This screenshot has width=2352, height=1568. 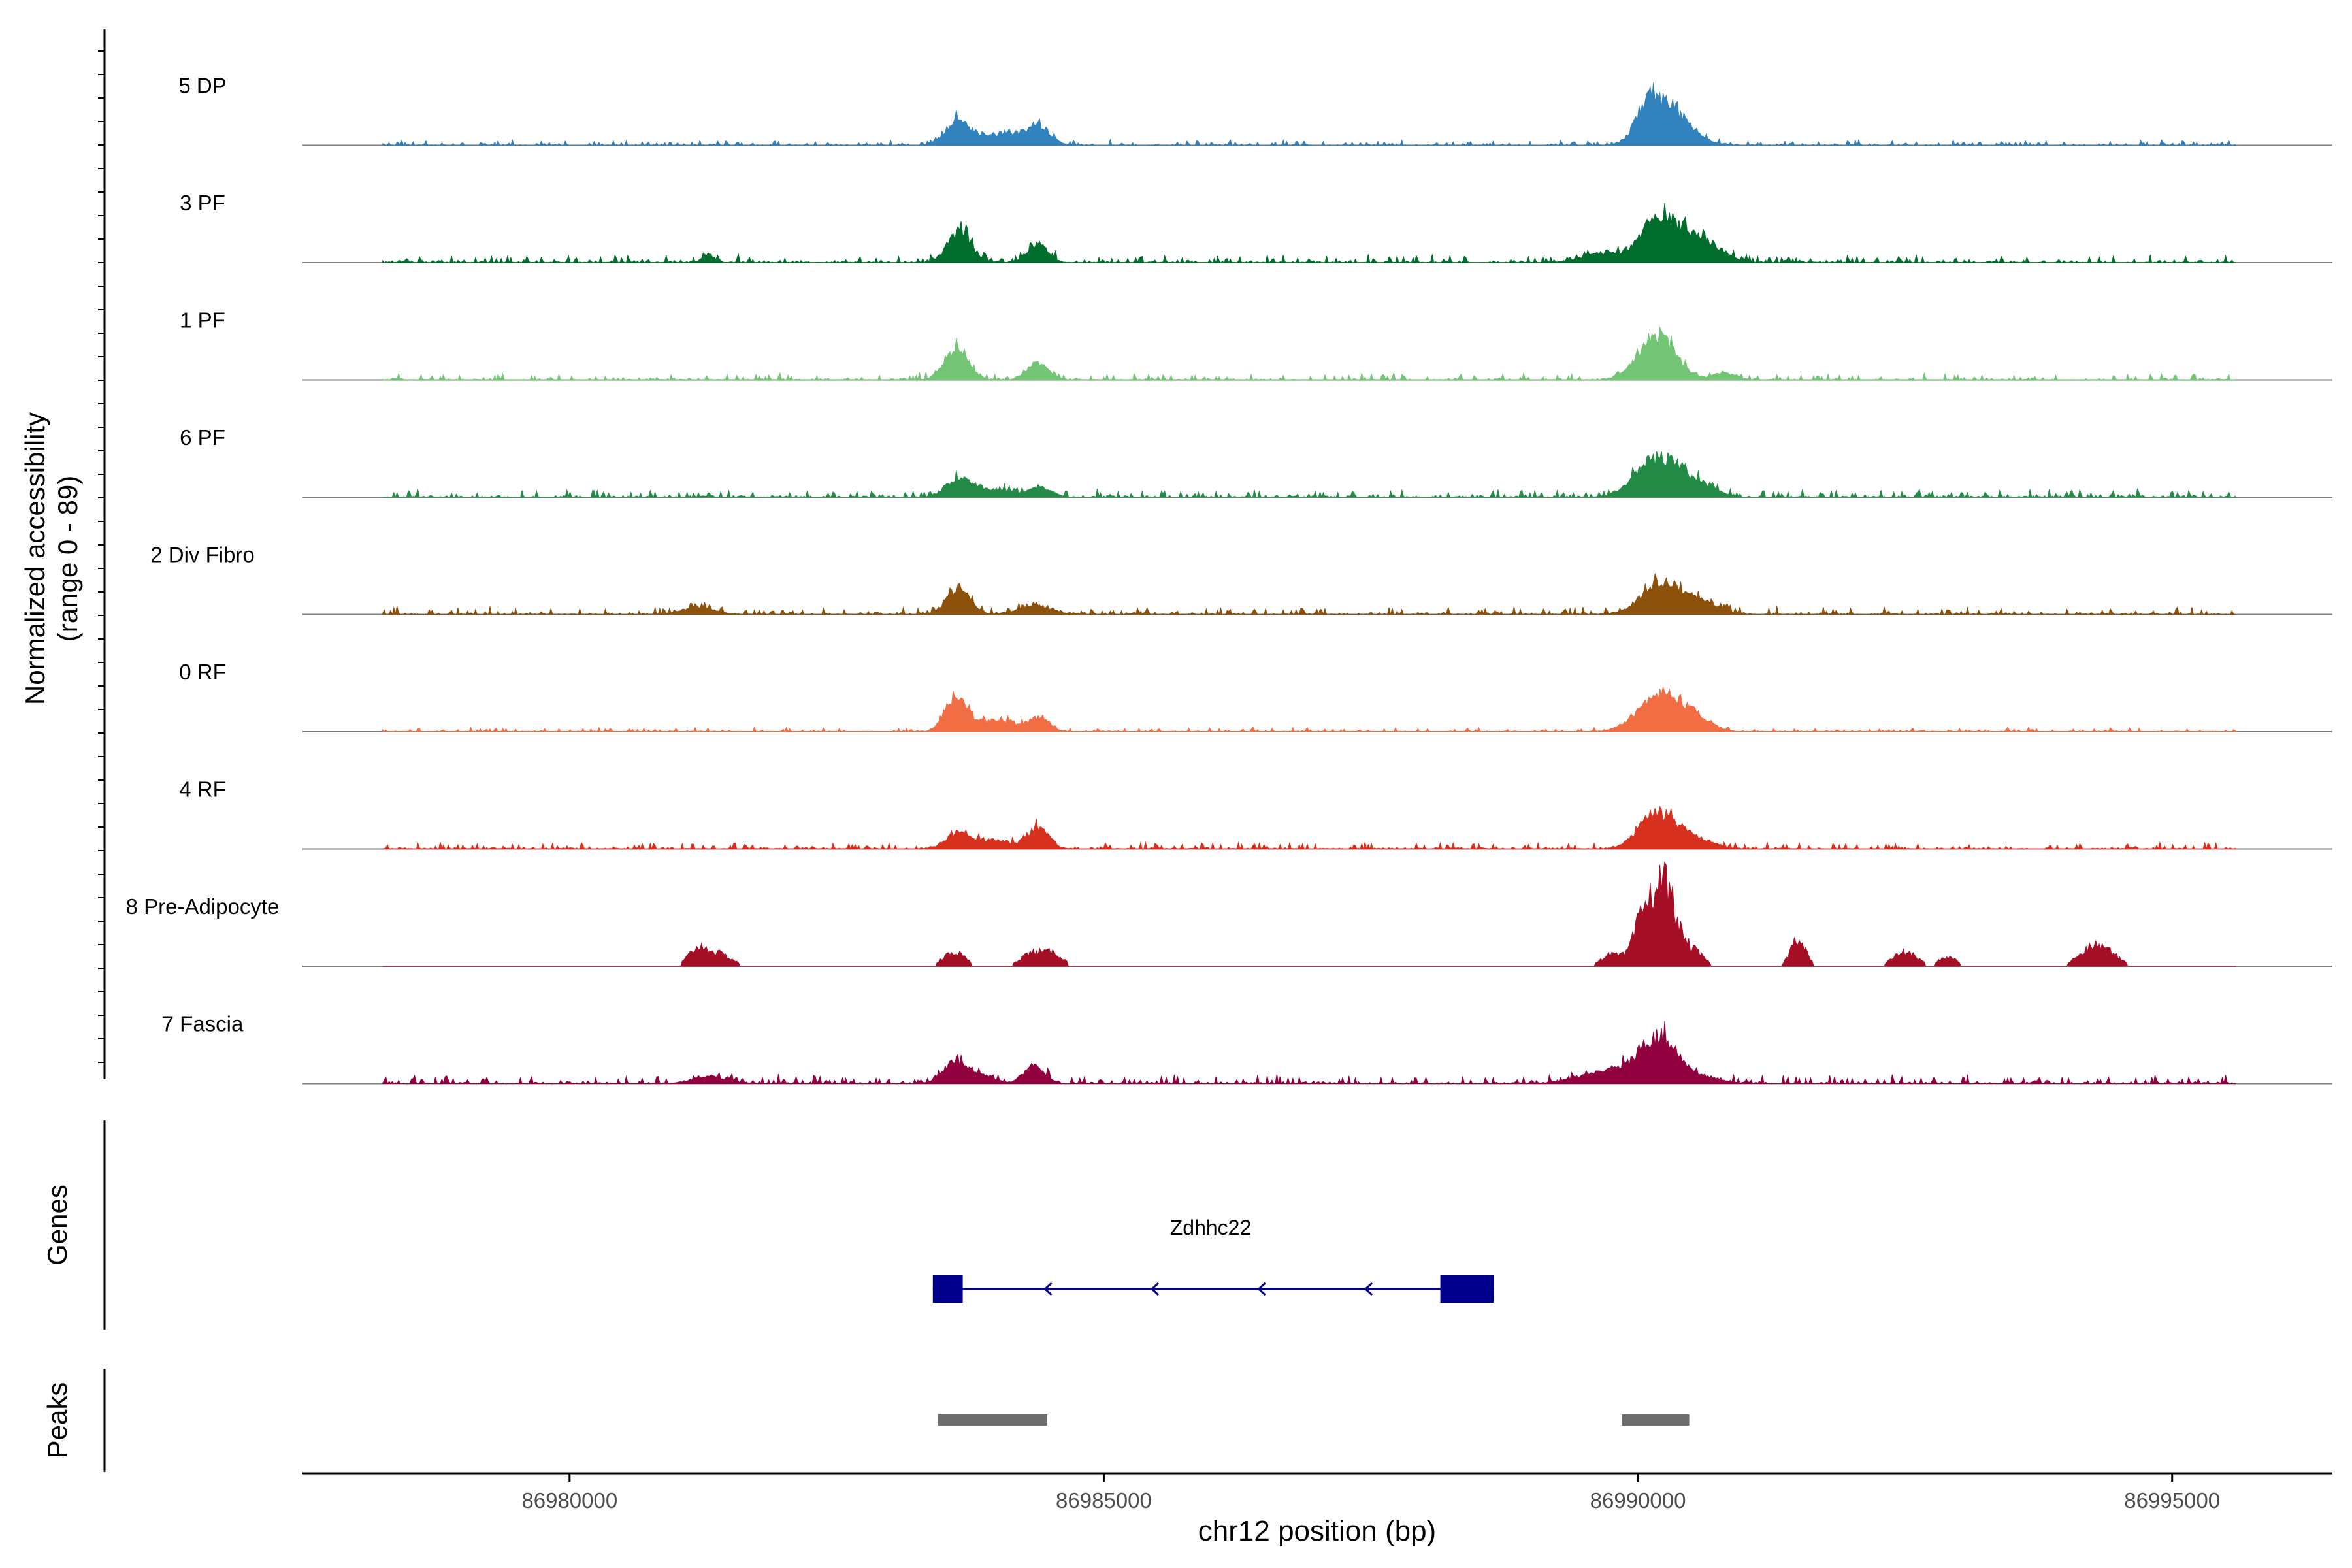 I want to click on track-4-rf: 4 RF, so click(x=1255, y=814).